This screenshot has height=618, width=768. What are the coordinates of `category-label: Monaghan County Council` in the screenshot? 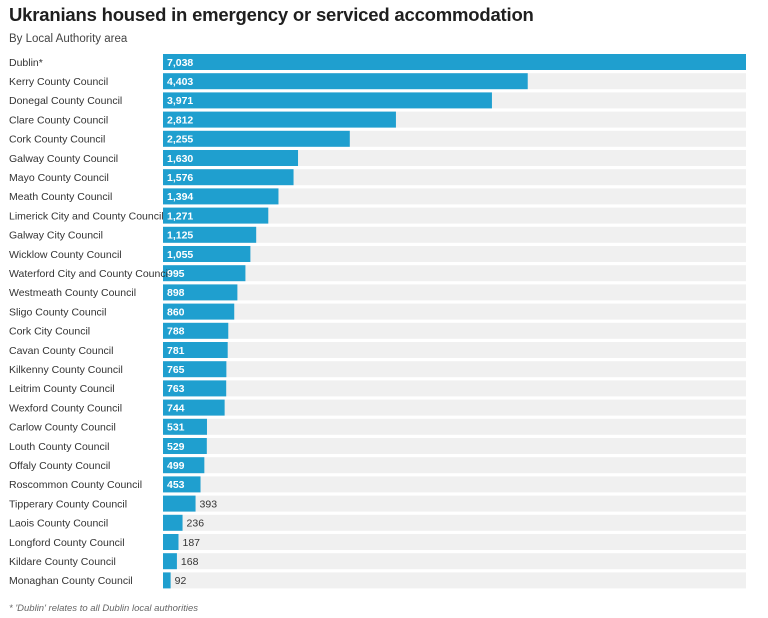 It's located at (71, 581).